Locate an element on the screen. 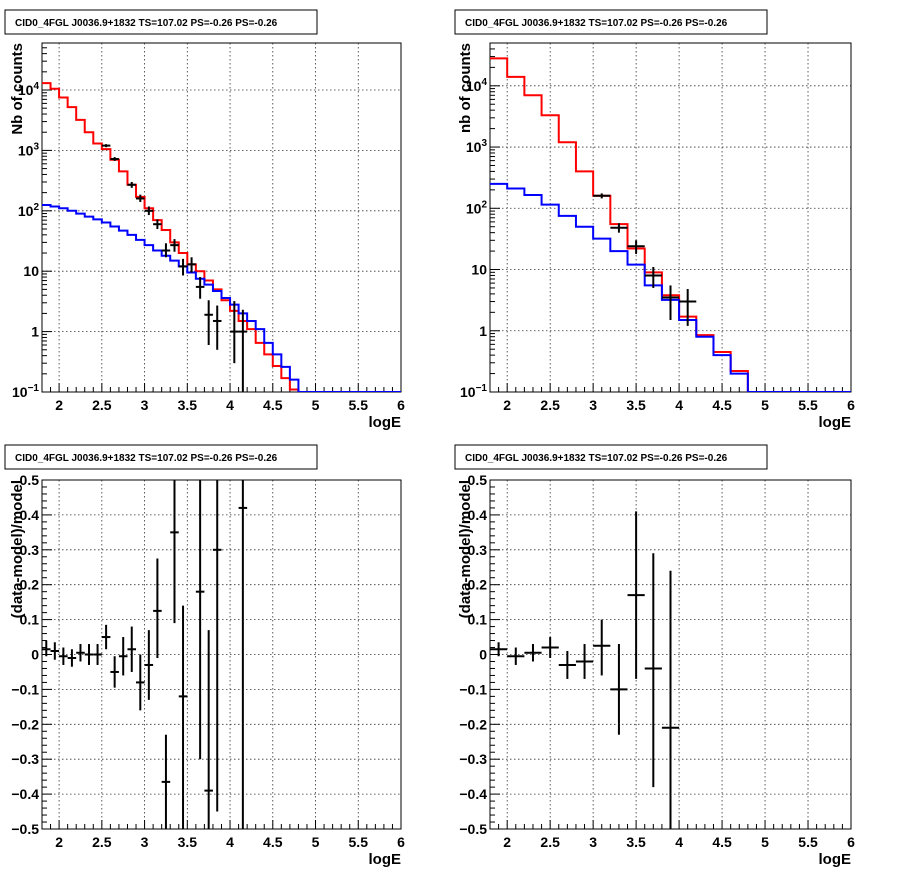  x-tick-label: 3 is located at coordinates (593, 842).